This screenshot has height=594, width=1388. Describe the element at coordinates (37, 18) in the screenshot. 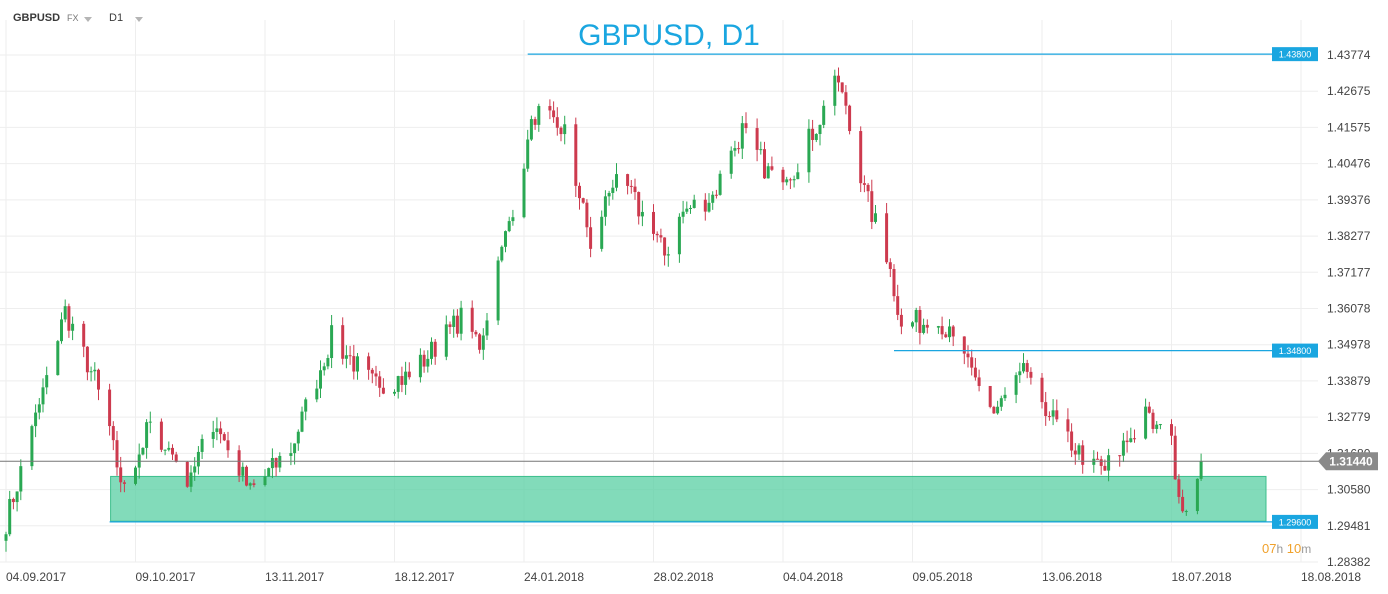

I see `symbol-label: GBPUSD` at that location.